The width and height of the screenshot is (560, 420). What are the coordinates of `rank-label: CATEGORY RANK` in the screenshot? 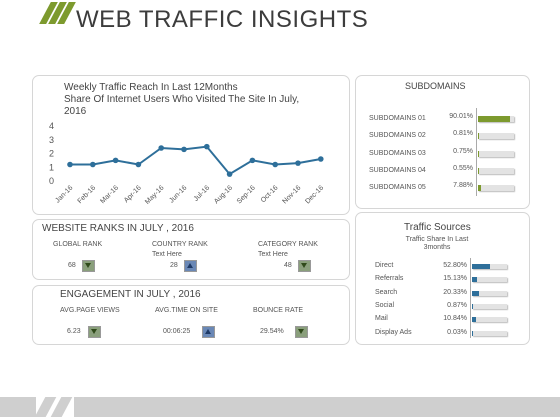 It's located at (288, 244).